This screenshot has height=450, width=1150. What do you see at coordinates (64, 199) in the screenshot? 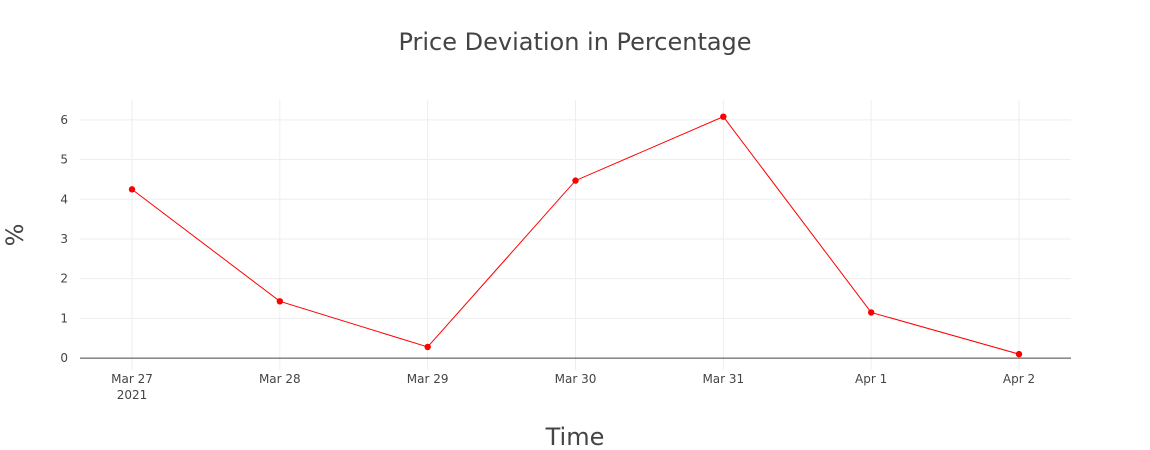
I see `y-tick-label: 4` at bounding box center [64, 199].